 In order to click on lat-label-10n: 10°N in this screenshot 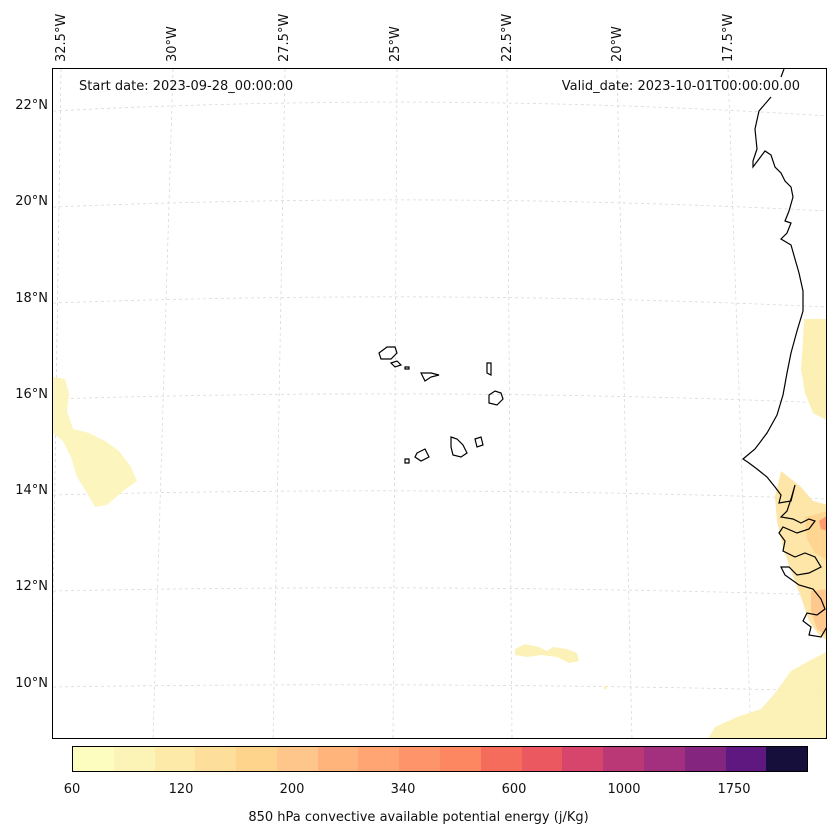, I will do `click(31, 683)`.